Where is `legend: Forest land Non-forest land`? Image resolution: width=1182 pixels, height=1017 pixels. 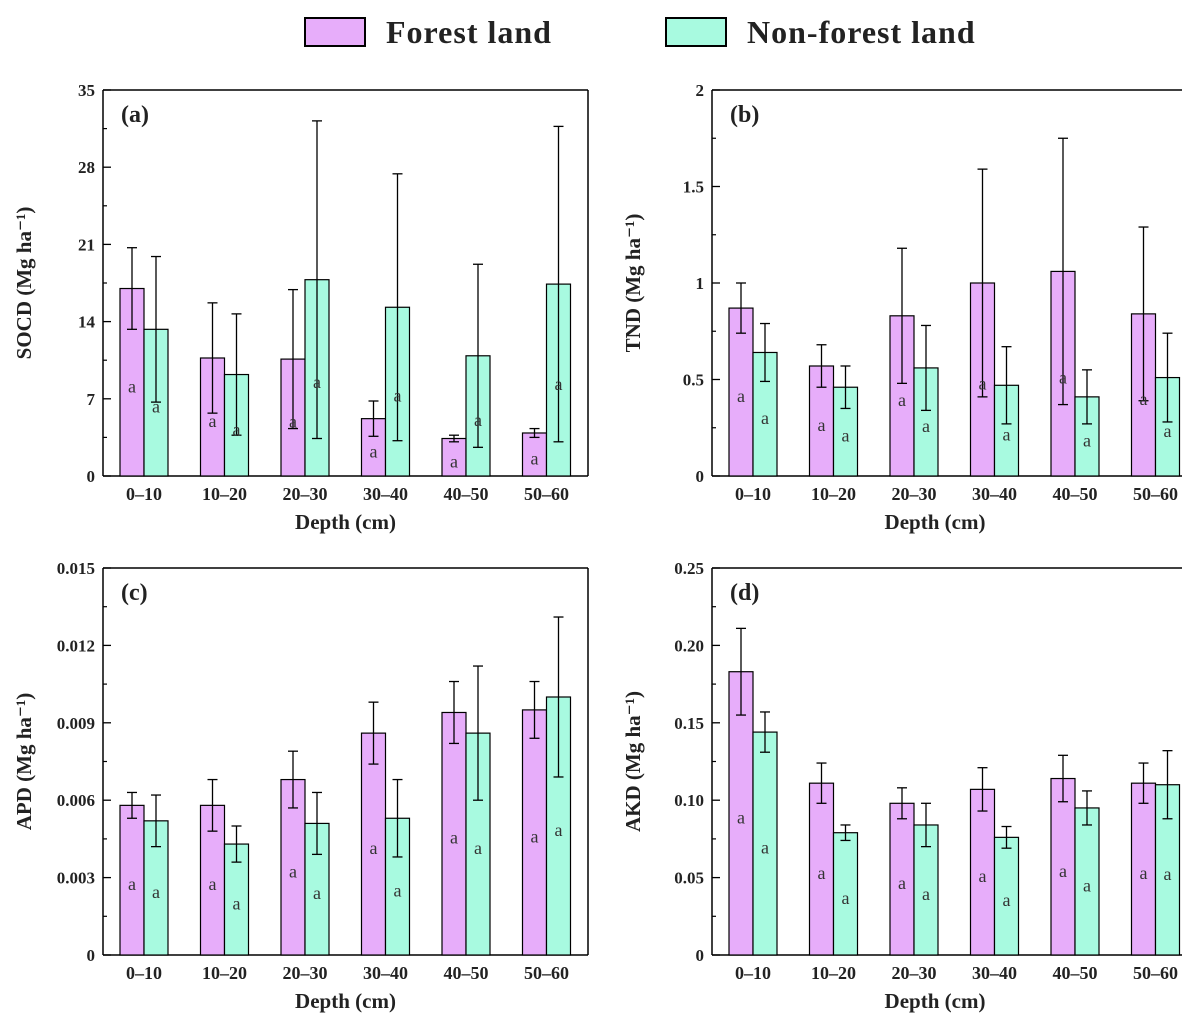
legend: Forest land Non-forest land is located at coordinates (591, 30).